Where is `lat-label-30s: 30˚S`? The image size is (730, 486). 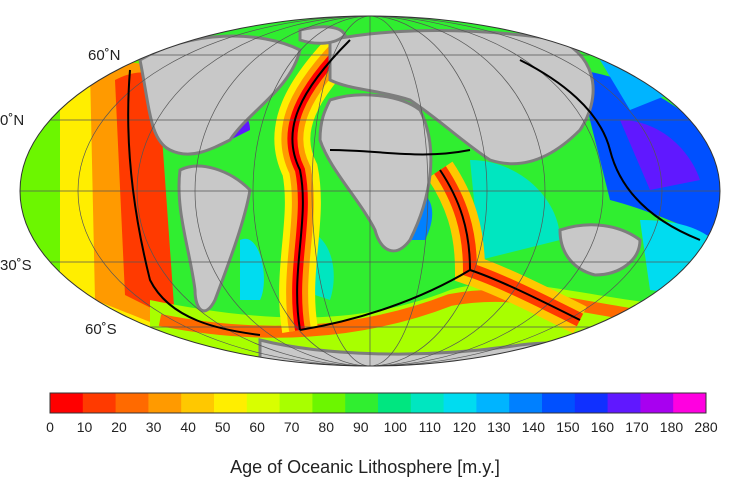
lat-label-30s: 30˚S is located at coordinates (16, 265).